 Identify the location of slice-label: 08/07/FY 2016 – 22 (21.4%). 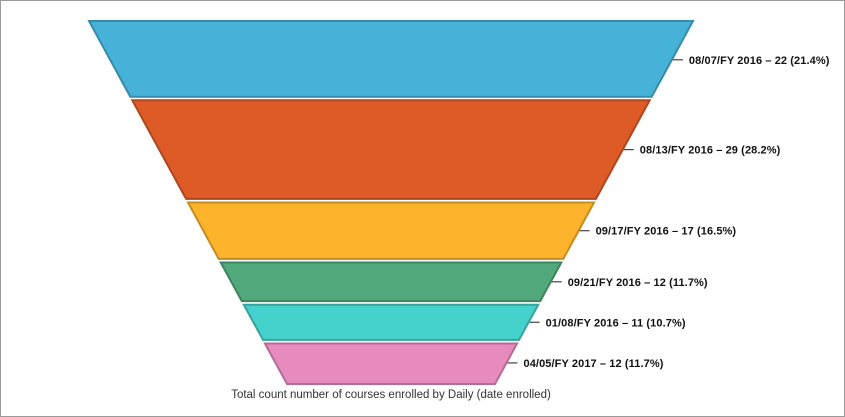
(759, 61).